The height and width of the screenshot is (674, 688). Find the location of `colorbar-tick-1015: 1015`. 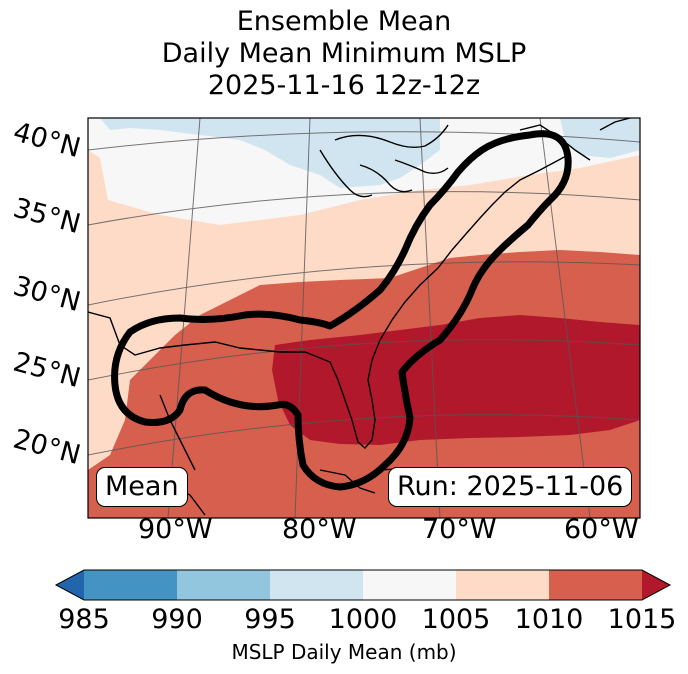

colorbar-tick-1015: 1015 is located at coordinates (642, 619).